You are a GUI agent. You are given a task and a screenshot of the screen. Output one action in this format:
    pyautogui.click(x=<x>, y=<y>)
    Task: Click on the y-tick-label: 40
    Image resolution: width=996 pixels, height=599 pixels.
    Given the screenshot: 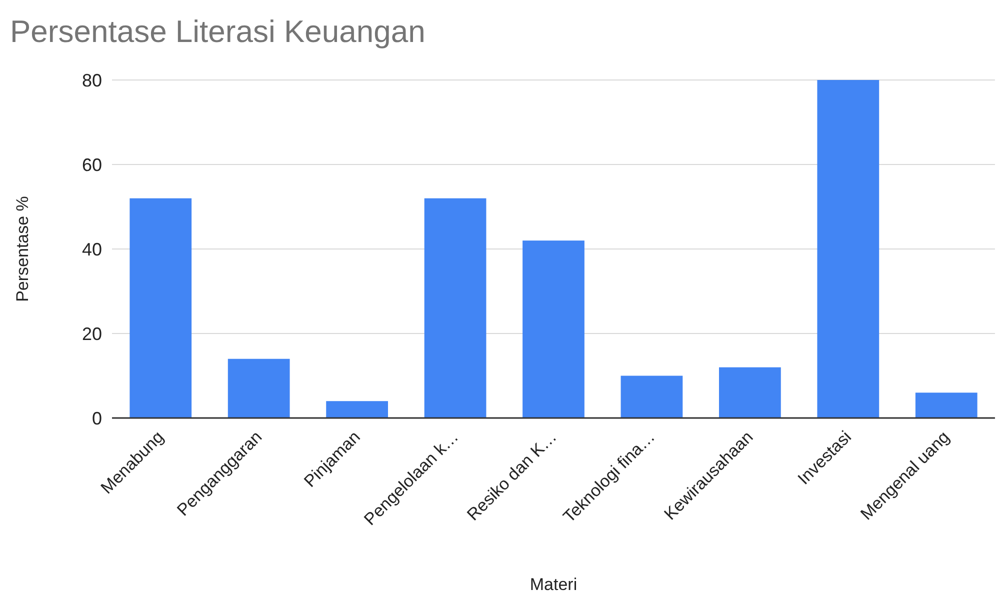 What is the action you would take?
    pyautogui.click(x=92, y=249)
    